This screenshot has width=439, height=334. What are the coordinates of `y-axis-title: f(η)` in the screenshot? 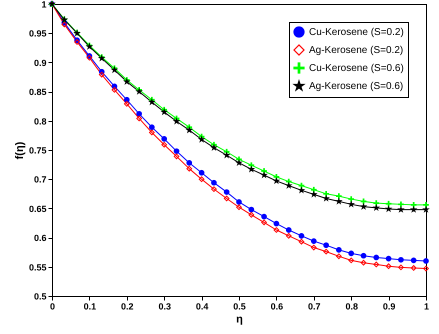 It's located at (20, 150).